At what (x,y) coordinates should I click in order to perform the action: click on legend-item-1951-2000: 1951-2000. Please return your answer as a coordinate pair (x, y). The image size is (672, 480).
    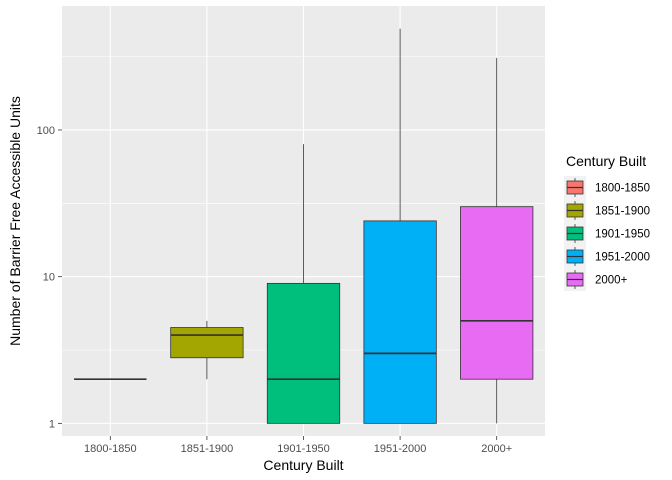
    Looking at the image, I should click on (607, 256).